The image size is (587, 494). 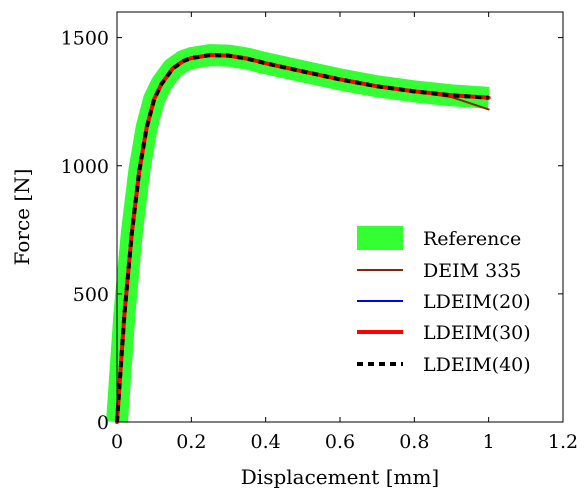 What do you see at coordinates (380, 238) in the screenshot?
I see `legend-swatch-reference` at bounding box center [380, 238].